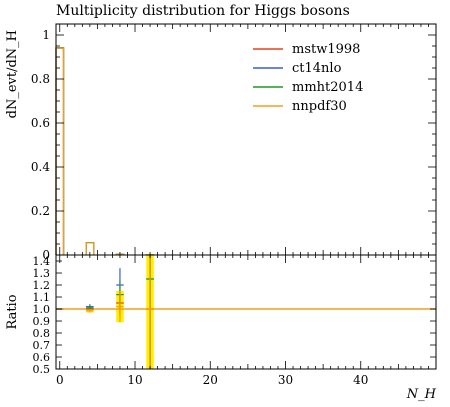  I want to click on legend-label-mmht2014: mmht2014, so click(327, 87).